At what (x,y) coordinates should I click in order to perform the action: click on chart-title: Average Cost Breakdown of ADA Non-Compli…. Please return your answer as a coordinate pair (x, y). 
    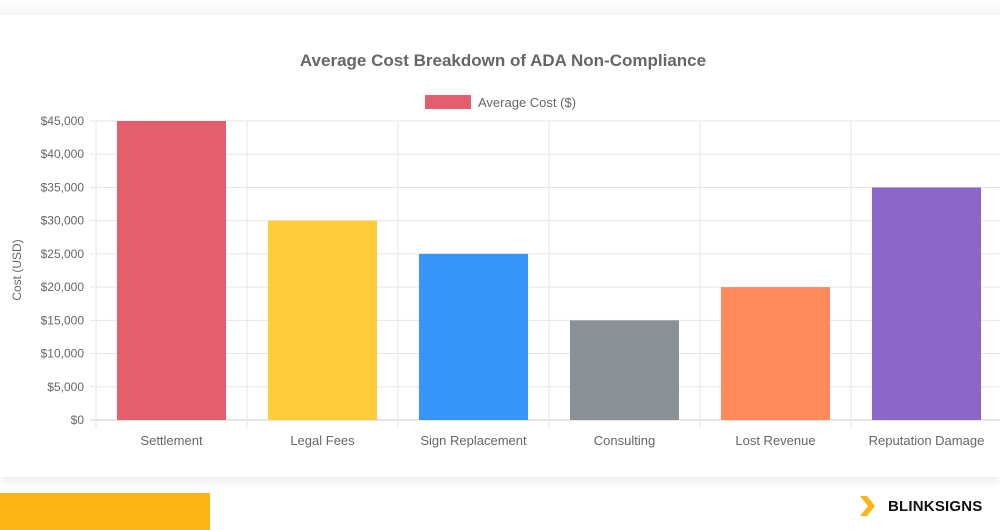
    Looking at the image, I should click on (503, 60).